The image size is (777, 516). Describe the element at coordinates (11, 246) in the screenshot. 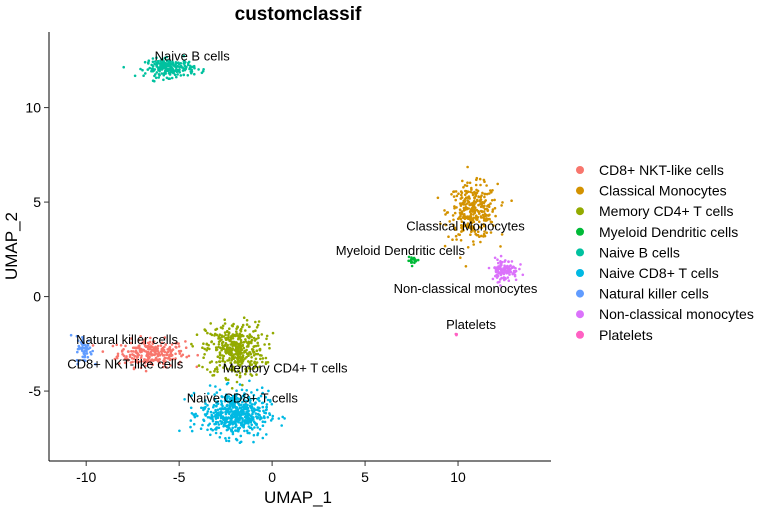

I see `y-axis-title: UMAP_2` at that location.